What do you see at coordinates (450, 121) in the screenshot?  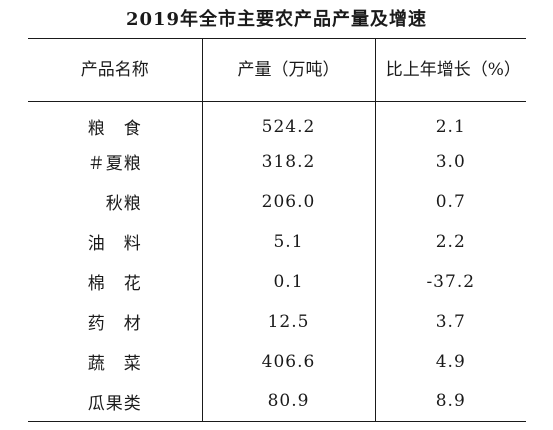 I see `row-growth: 2.1` at bounding box center [450, 121].